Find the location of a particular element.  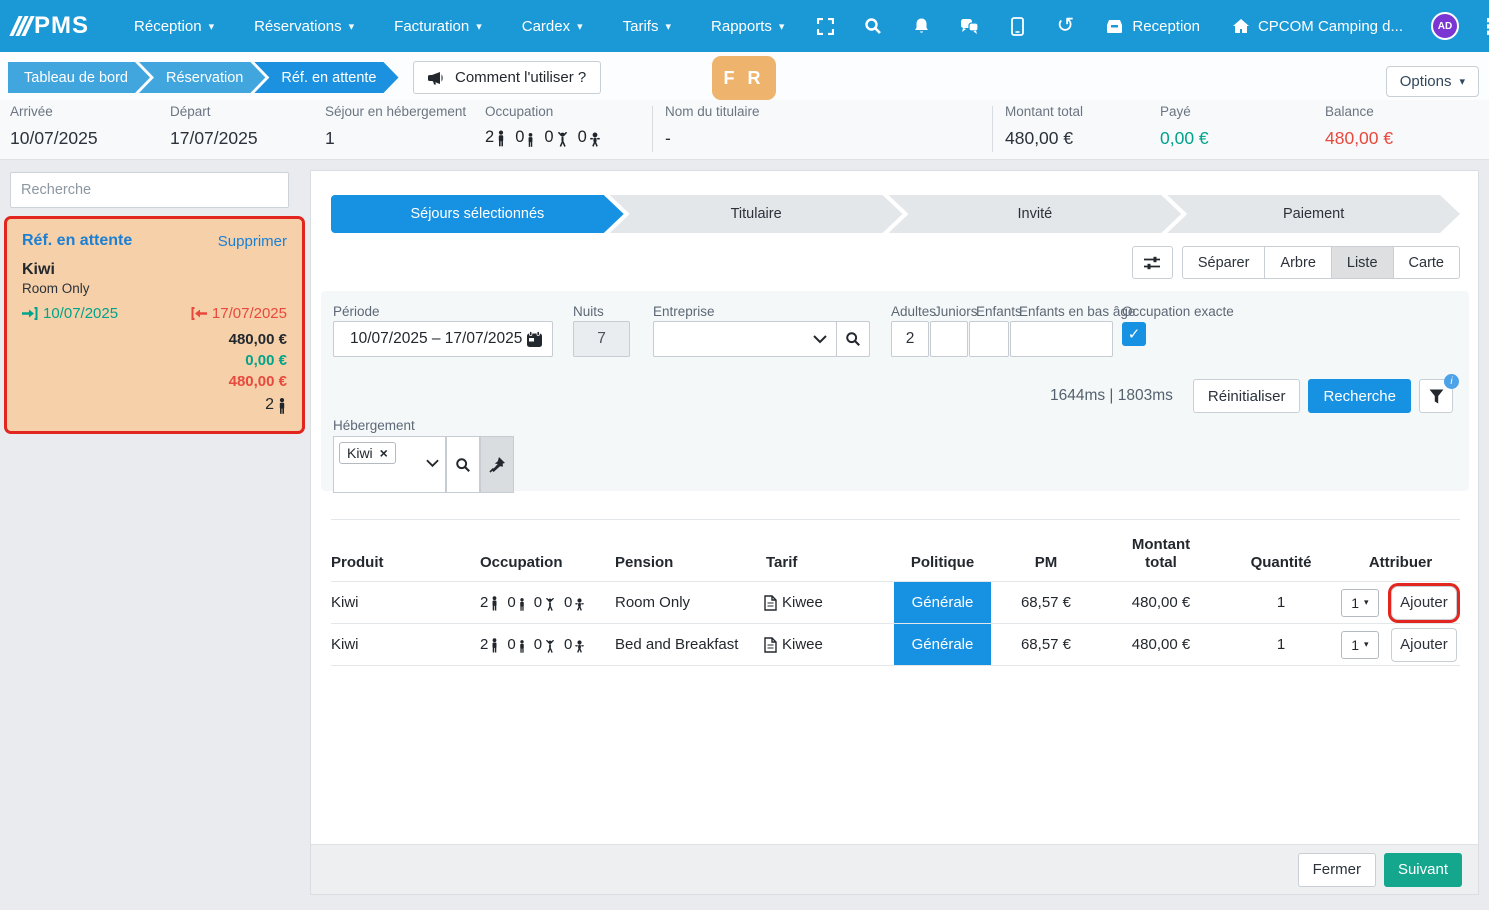

periode-input: 10/07/2025 – 17/07/2025 is located at coordinates (443, 339).